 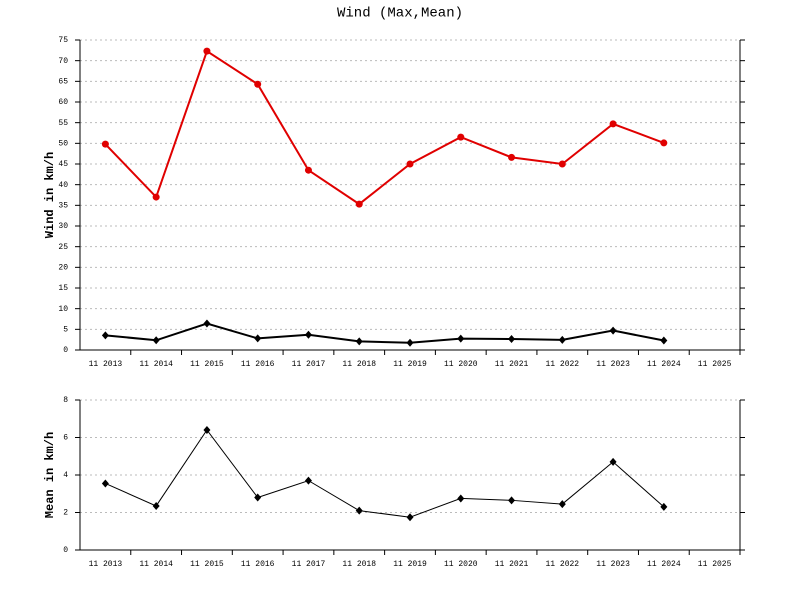 I want to click on y-tick-label: 45, so click(x=63, y=164).